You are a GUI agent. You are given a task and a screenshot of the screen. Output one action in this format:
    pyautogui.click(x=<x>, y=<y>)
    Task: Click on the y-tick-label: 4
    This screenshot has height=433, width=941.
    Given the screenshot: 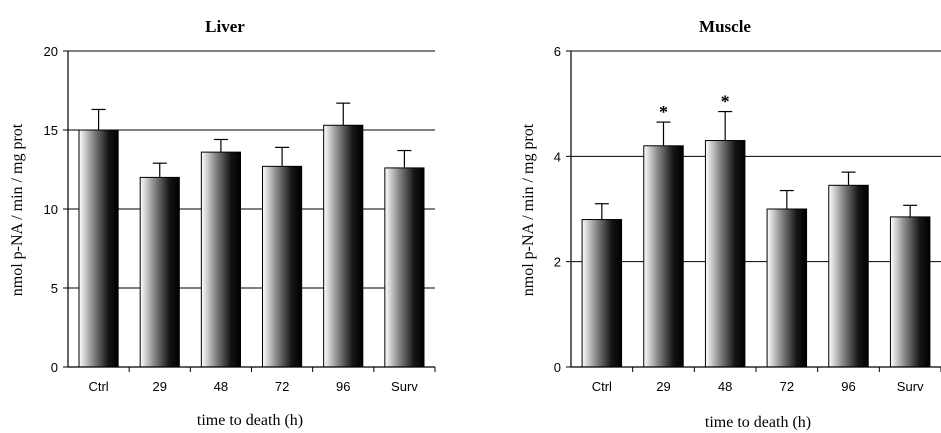 What is the action you would take?
    pyautogui.click(x=557, y=156)
    